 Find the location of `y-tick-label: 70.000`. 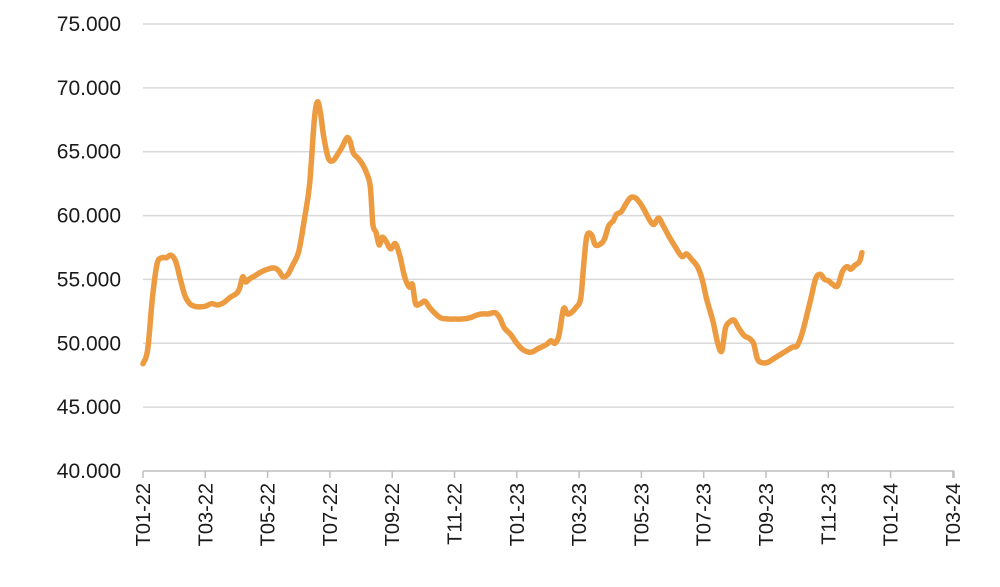

y-tick-label: 70.000 is located at coordinates (89, 88).